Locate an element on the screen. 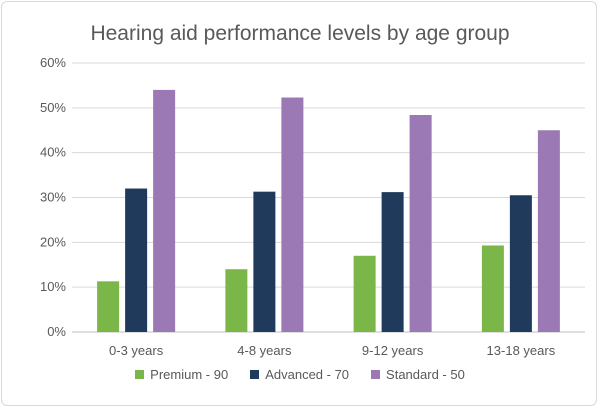  x-tick-label: 4-8 years is located at coordinates (264, 350).